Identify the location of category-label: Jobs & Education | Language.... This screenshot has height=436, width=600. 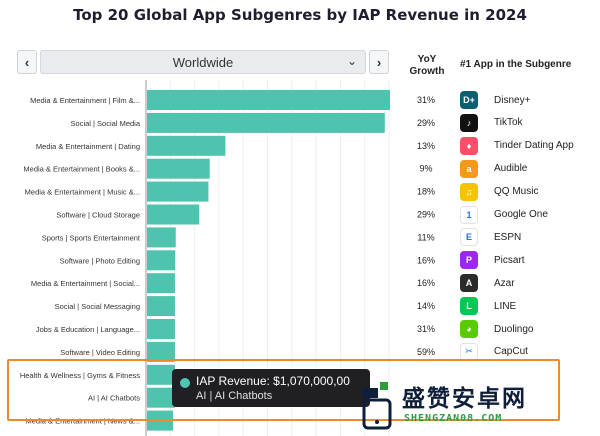
(88, 329).